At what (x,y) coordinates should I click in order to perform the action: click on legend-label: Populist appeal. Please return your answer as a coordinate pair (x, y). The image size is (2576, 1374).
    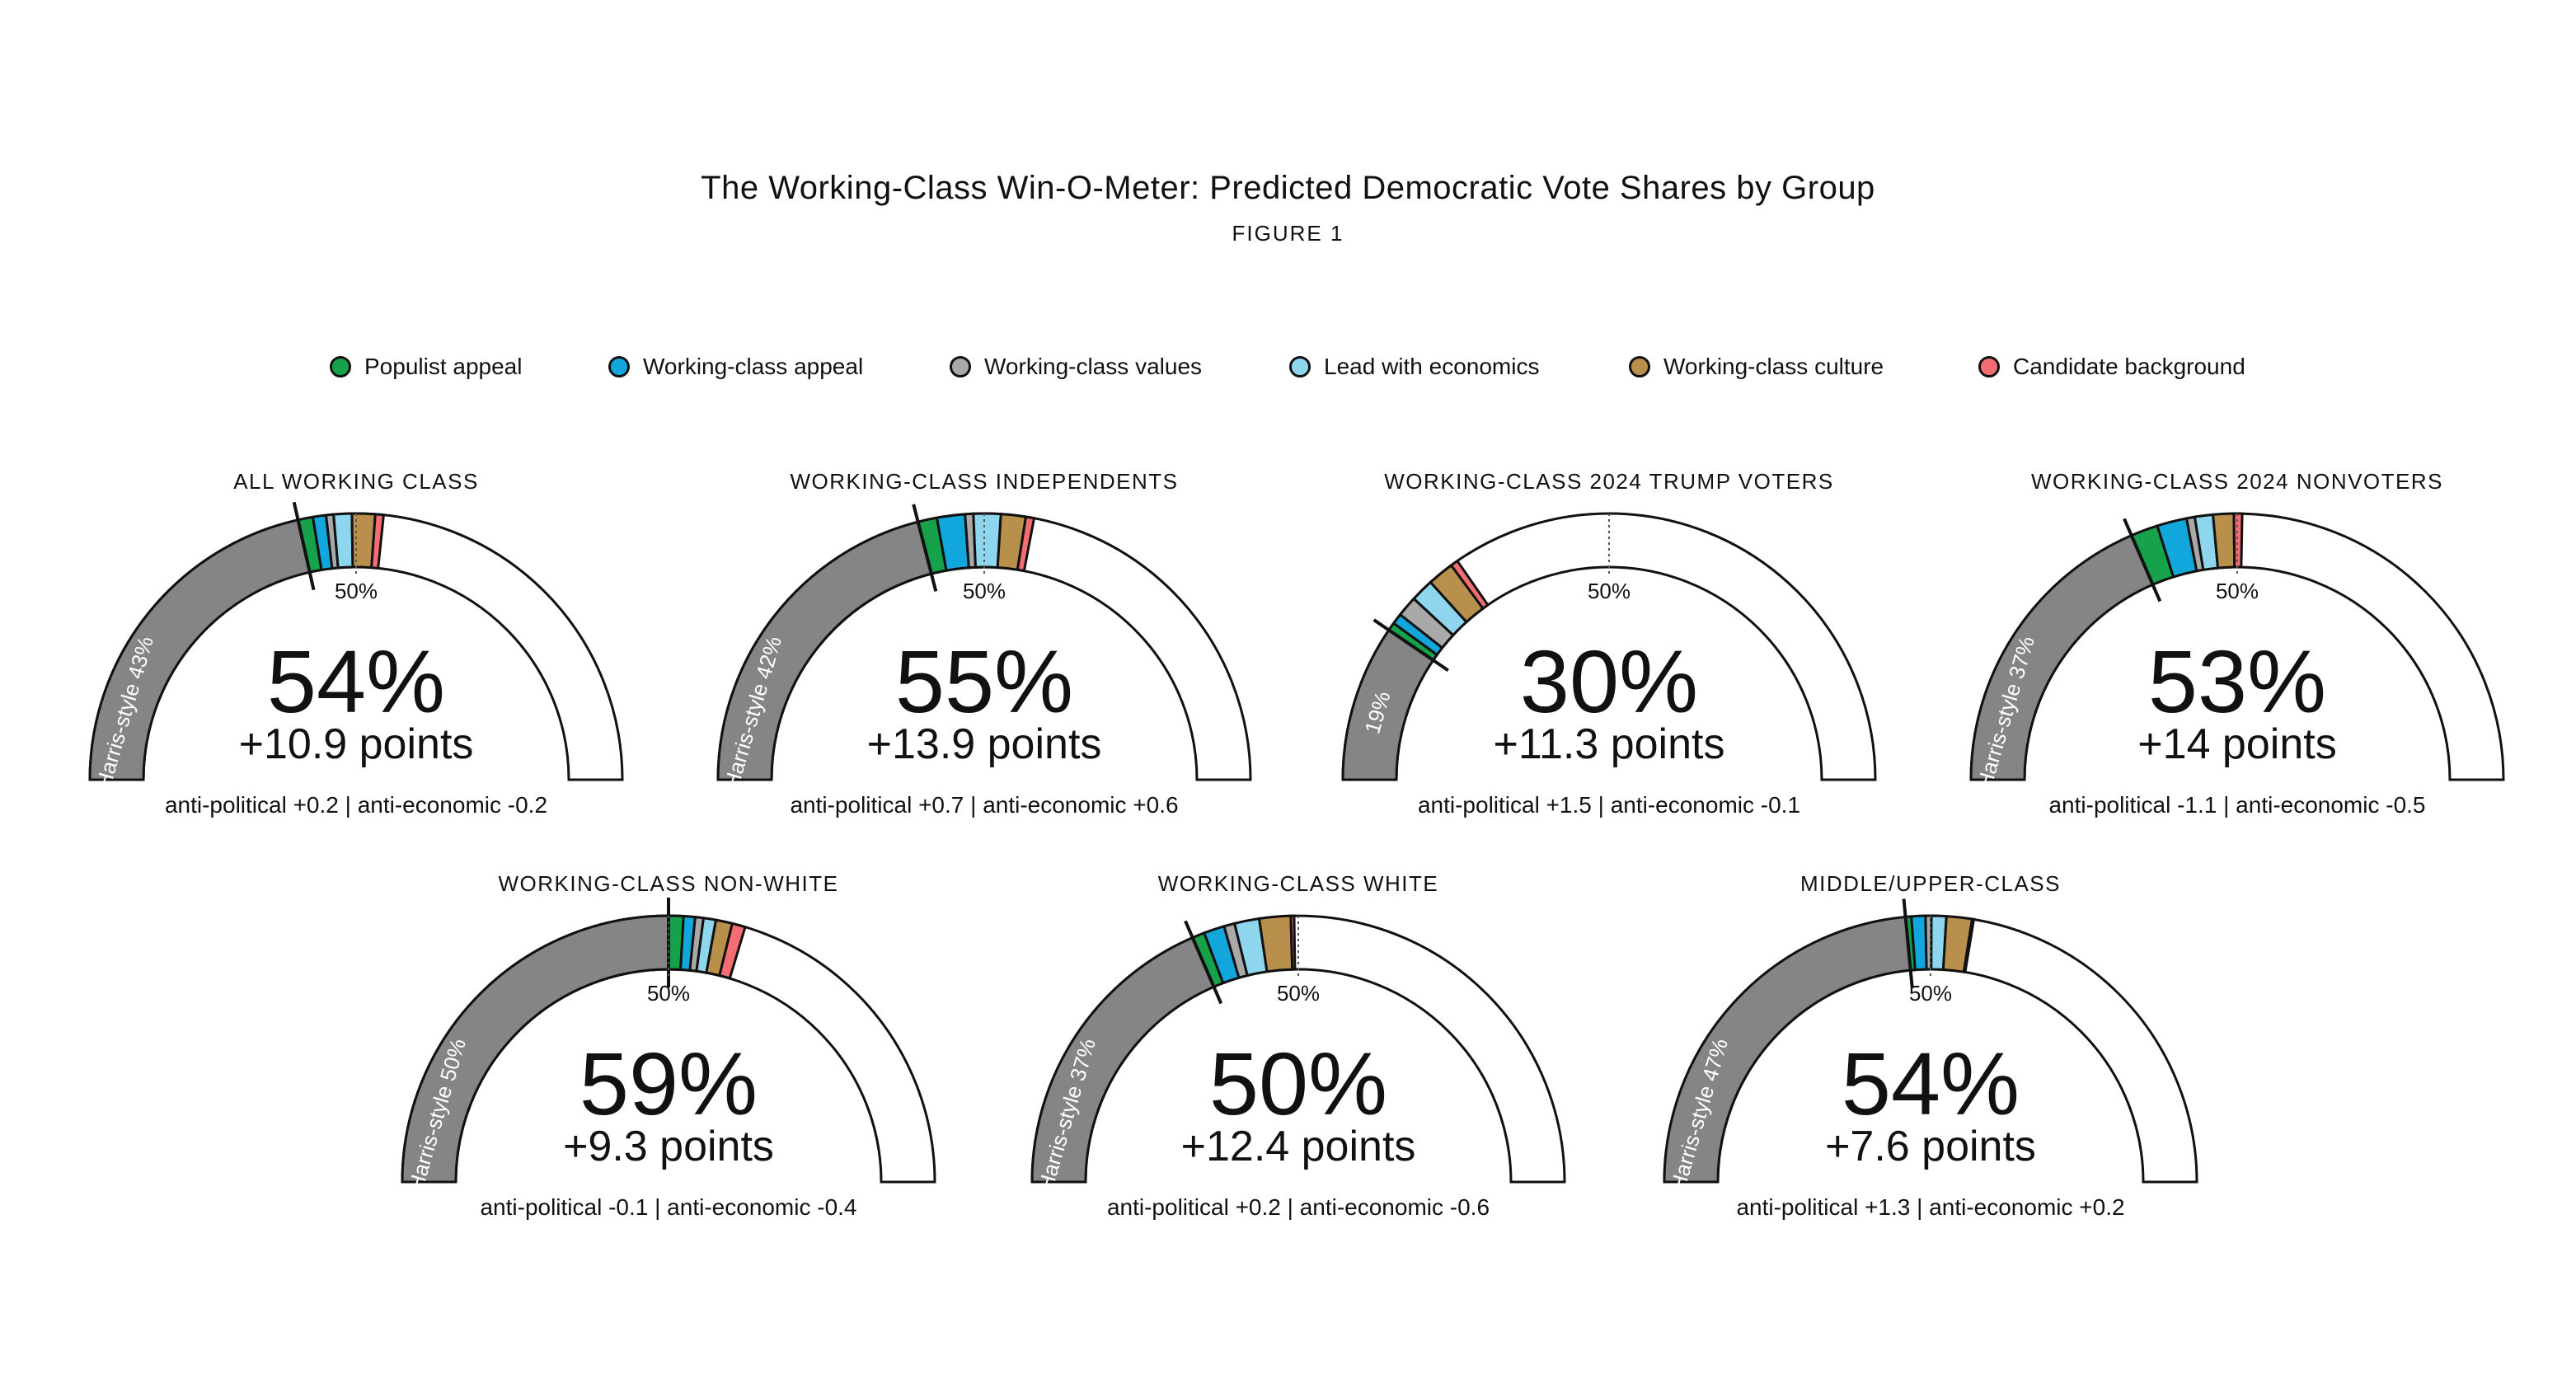
    Looking at the image, I should click on (444, 366).